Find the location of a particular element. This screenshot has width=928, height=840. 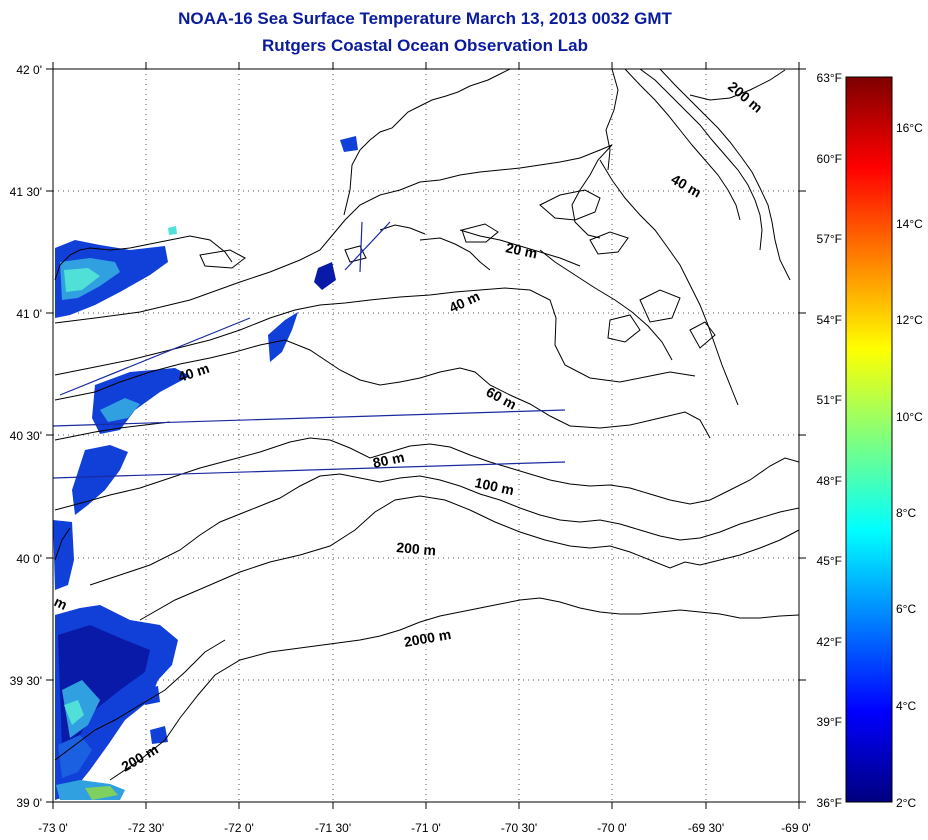

colorbar-gradient is located at coordinates (869, 439).